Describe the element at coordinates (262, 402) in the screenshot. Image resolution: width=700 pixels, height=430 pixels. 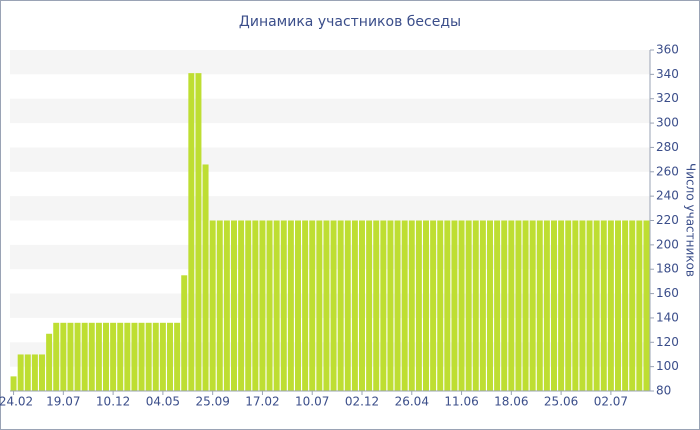
I see `x-tick-label: 17.02` at that location.